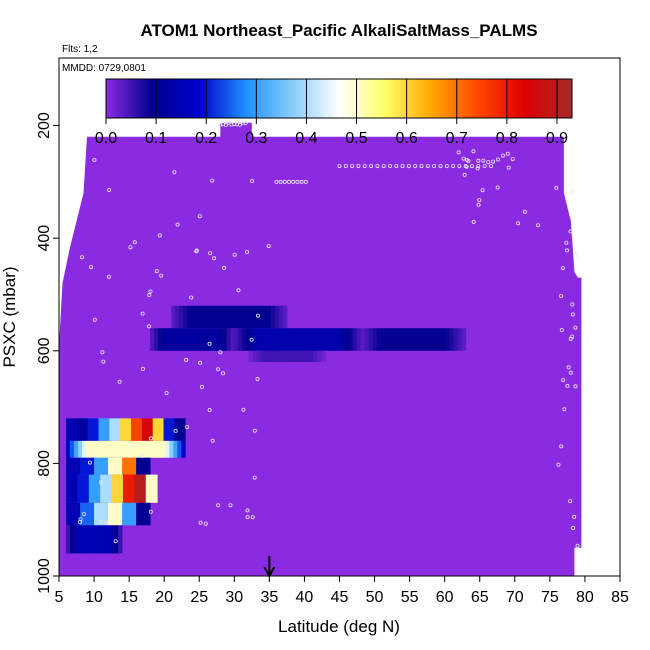  Describe the element at coordinates (356, 138) in the screenshot. I see `colorbar-tick-label: 0.5` at that location.